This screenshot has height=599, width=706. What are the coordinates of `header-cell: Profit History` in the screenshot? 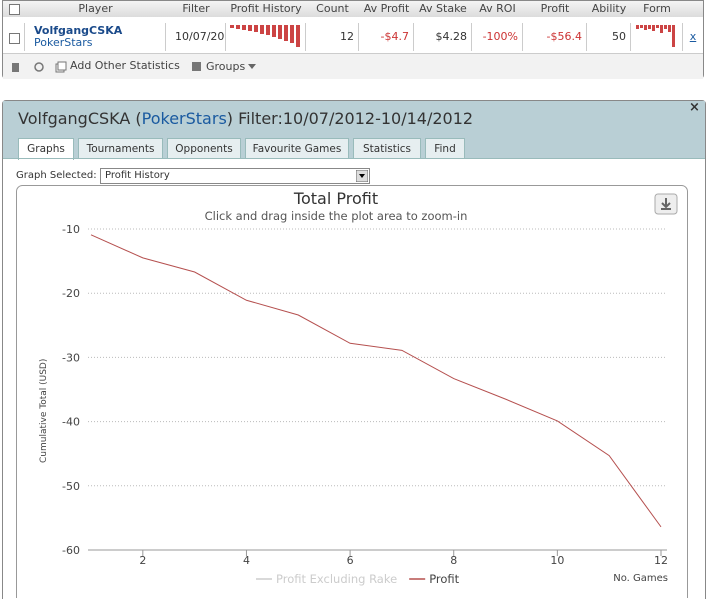 It's located at (266, 9).